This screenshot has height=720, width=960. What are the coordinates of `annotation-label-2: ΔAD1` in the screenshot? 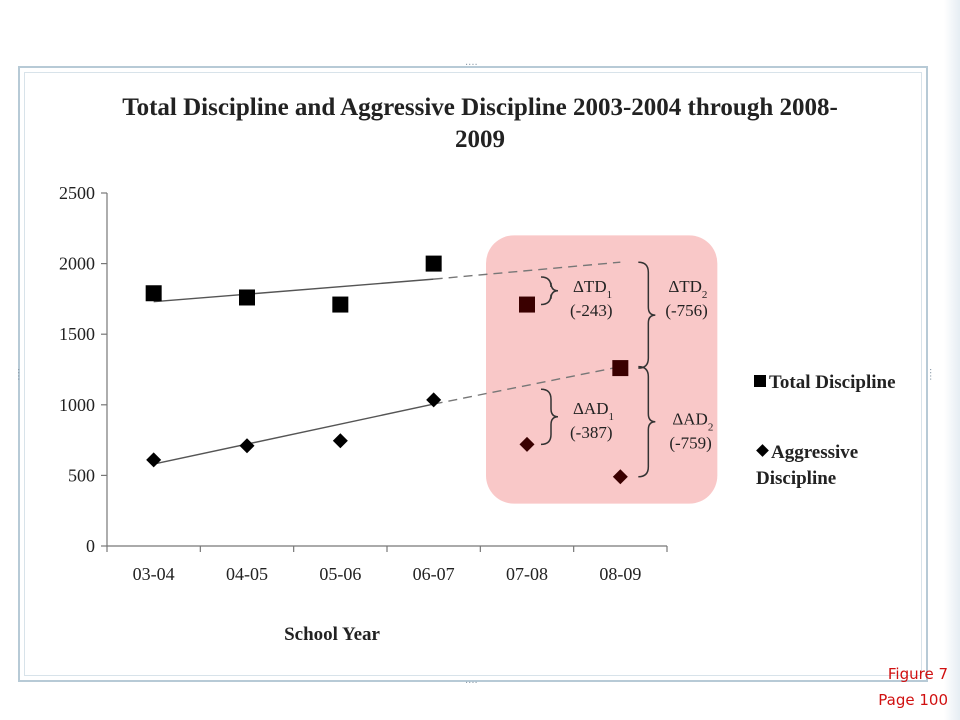 It's located at (593, 411).